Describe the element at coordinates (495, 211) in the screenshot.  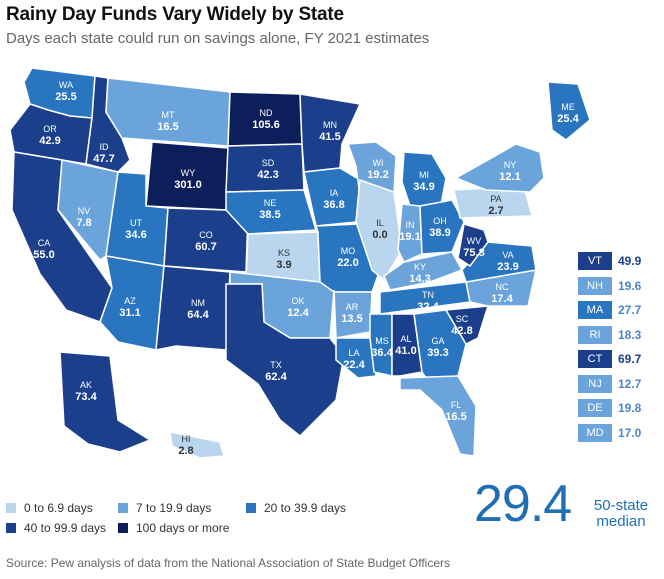
I see `state-value-pa: 2.7` at that location.